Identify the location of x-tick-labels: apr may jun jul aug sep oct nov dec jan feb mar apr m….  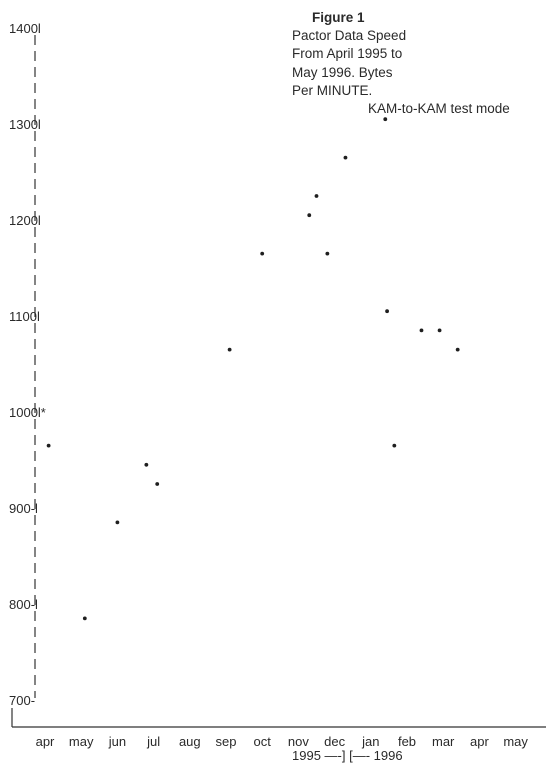
(282, 741).